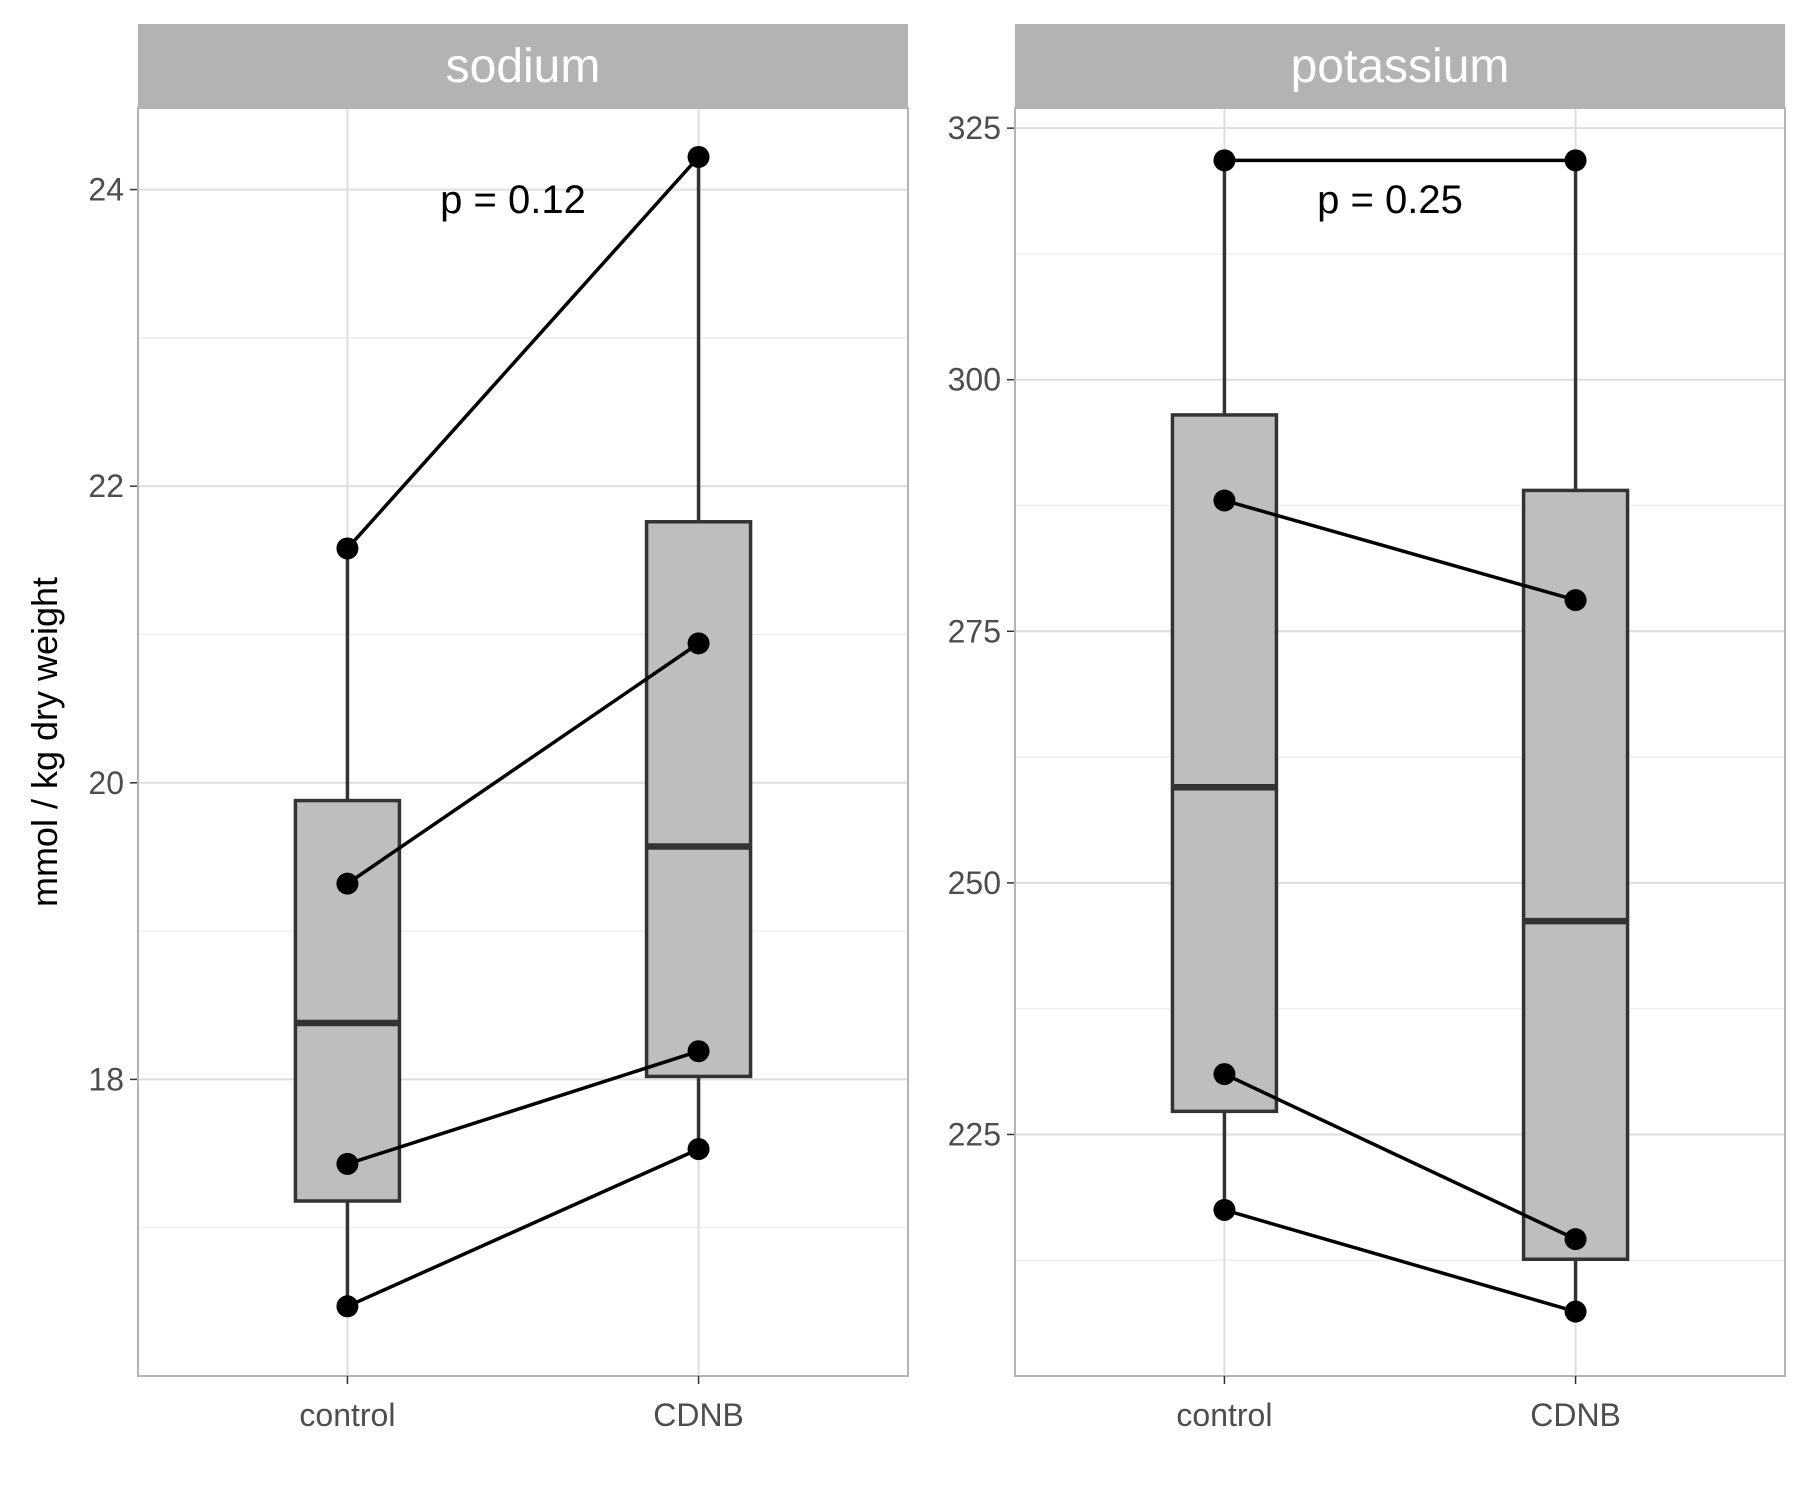 This screenshot has width=1800, height=1505. What do you see at coordinates (513, 200) in the screenshot?
I see `p-value-annotation: p = 0.12` at bounding box center [513, 200].